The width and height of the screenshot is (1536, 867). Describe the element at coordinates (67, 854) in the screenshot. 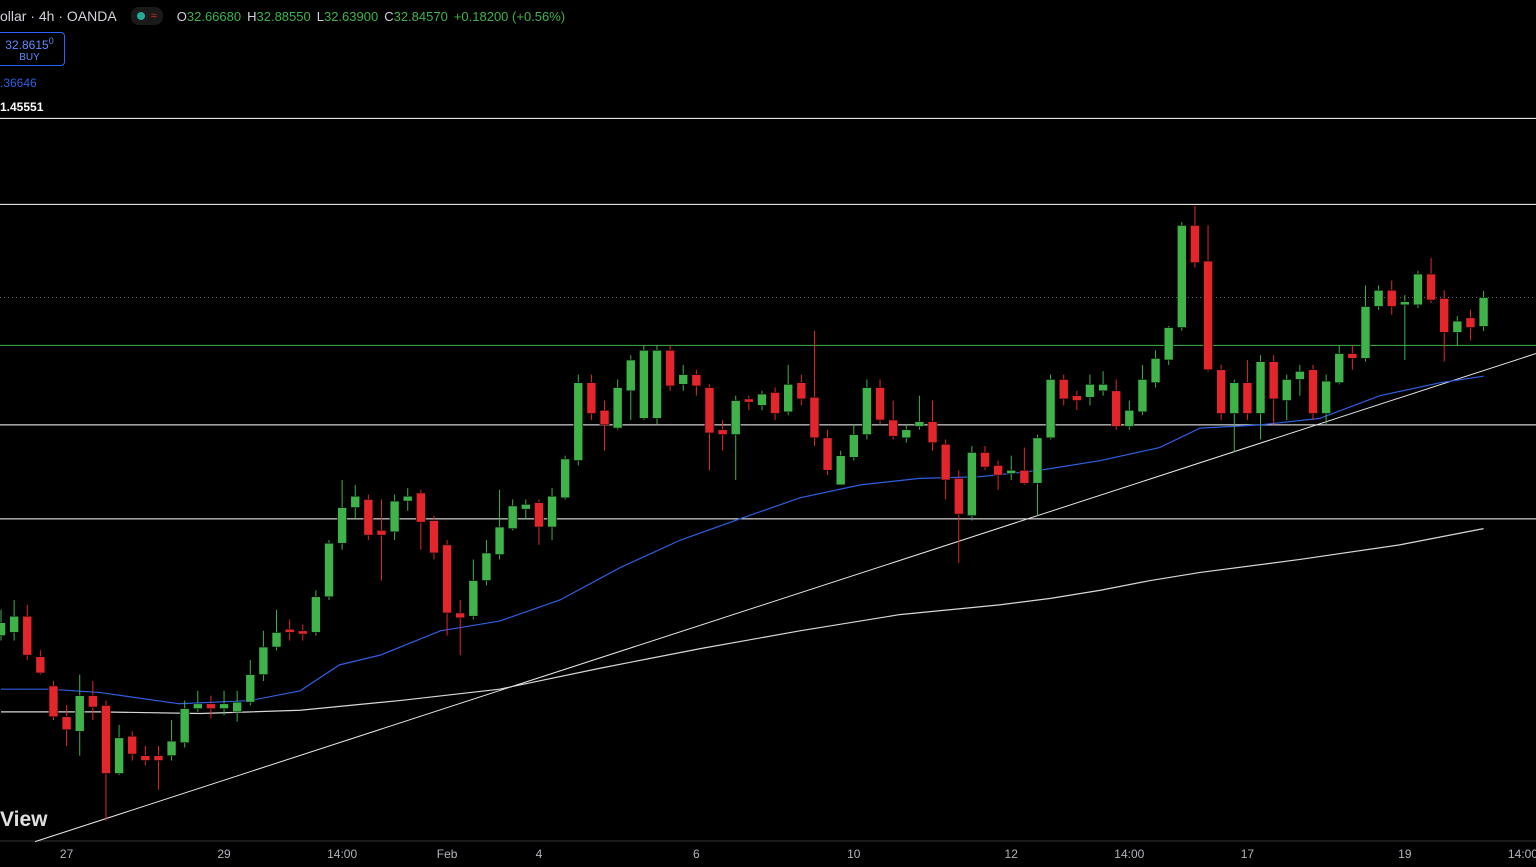

I see `x-tick-label: 27` at that location.